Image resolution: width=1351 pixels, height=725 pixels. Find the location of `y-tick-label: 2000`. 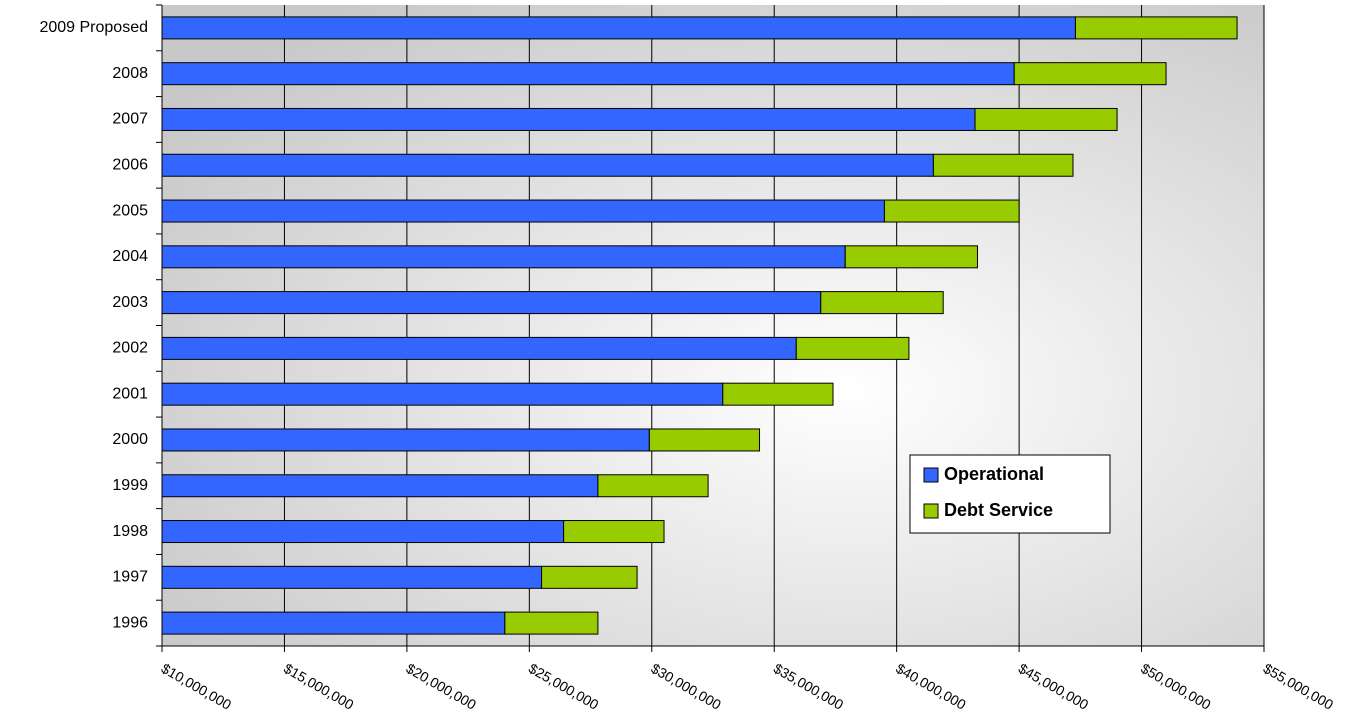

y-tick-label: 2000 is located at coordinates (130, 439).